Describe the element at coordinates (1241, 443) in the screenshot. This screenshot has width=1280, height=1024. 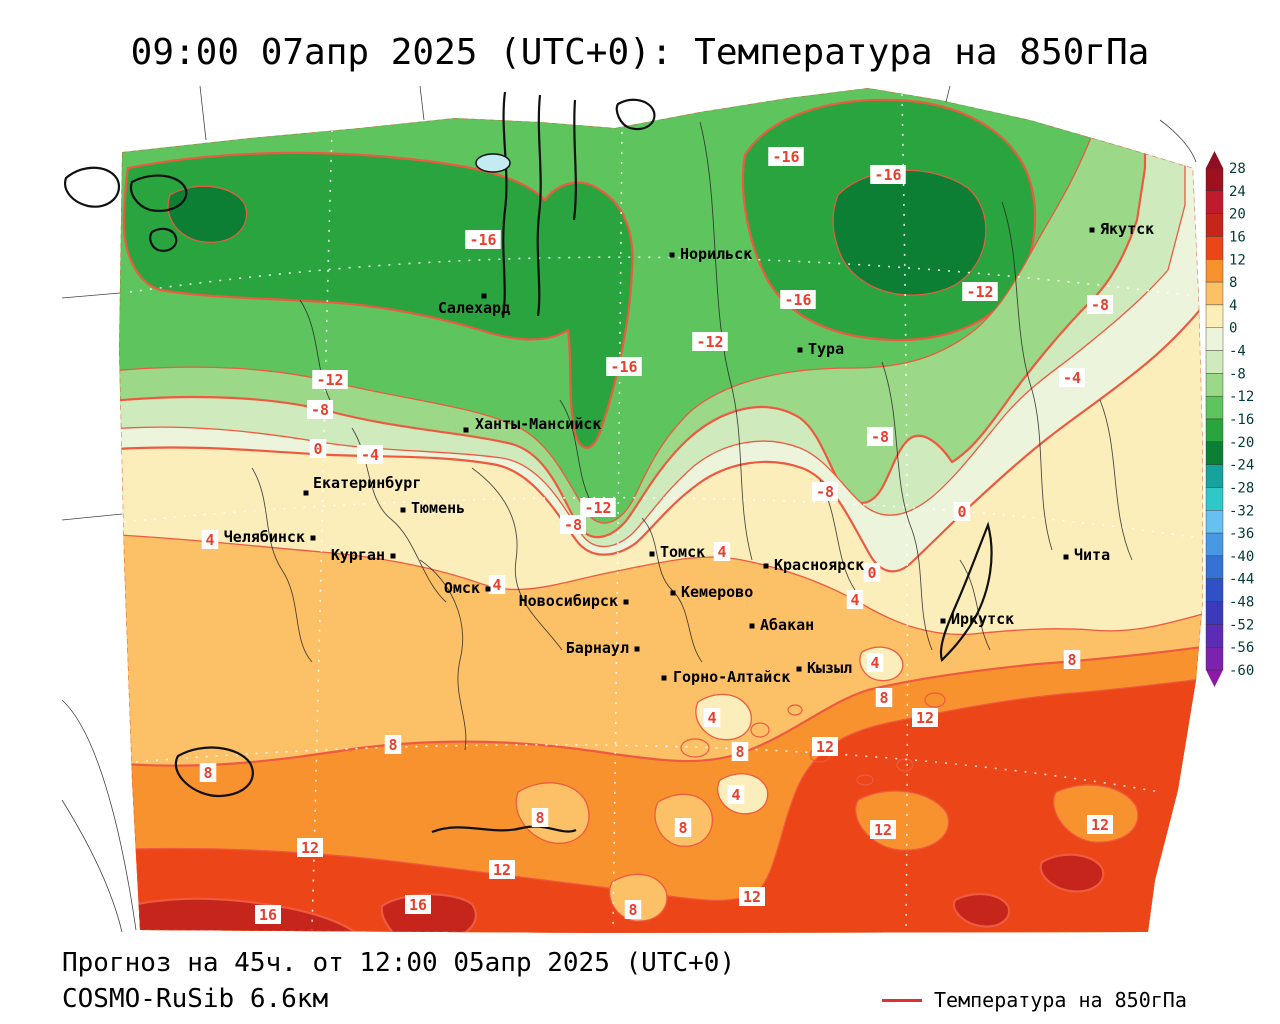
I see `scale-tick-label: -20` at that location.